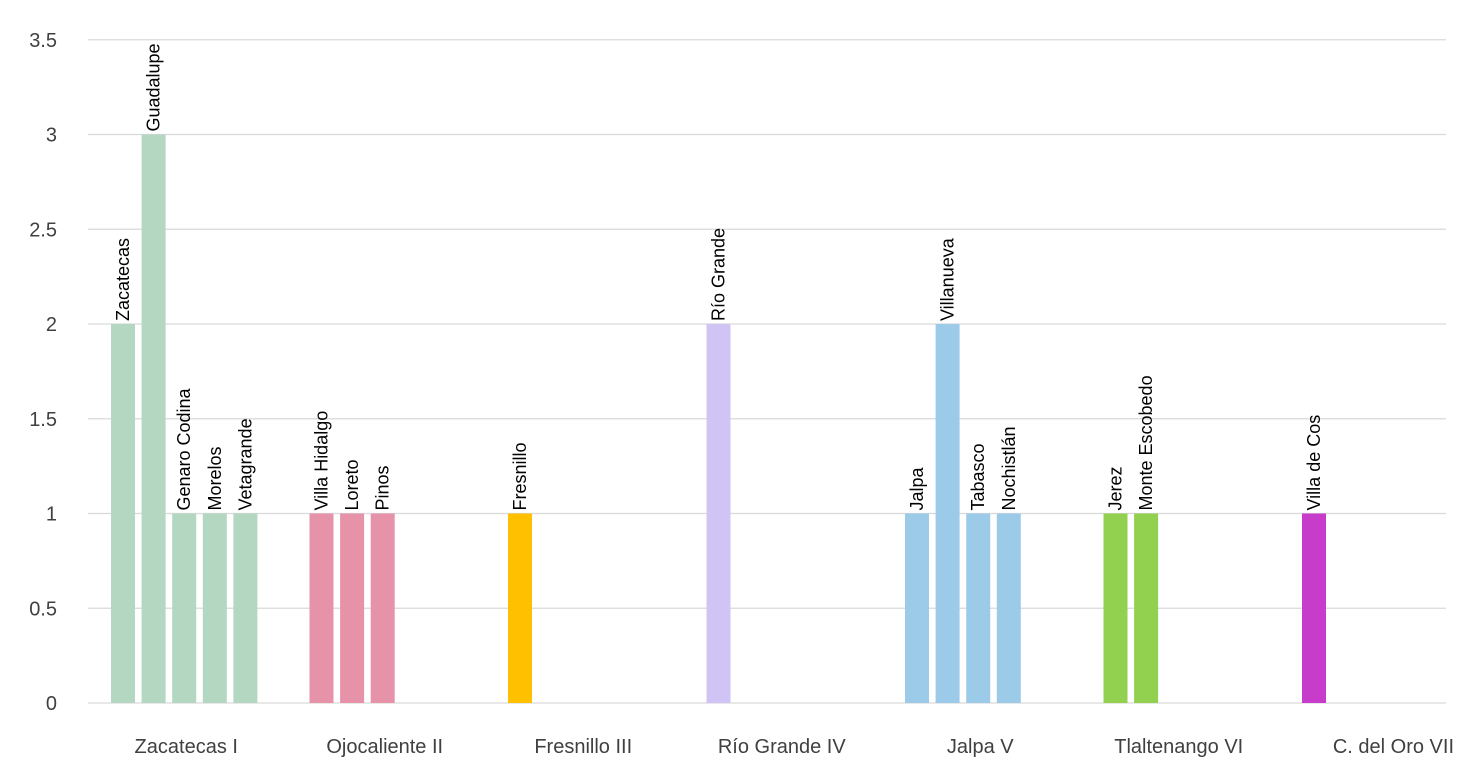  What do you see at coordinates (51, 325) in the screenshot?
I see `y-tick-label: 2` at bounding box center [51, 325].